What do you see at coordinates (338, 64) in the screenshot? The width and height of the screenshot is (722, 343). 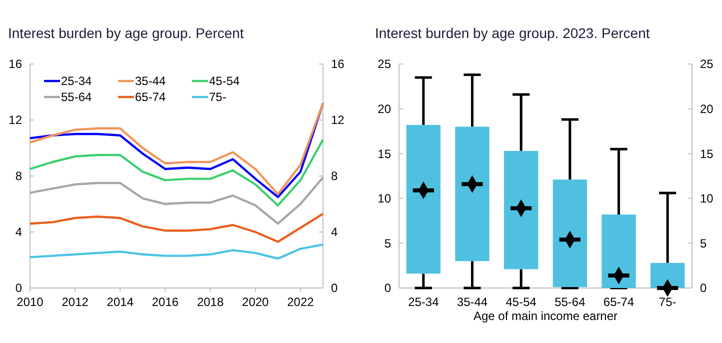 I see `y2-tick-label: 16` at bounding box center [338, 64].